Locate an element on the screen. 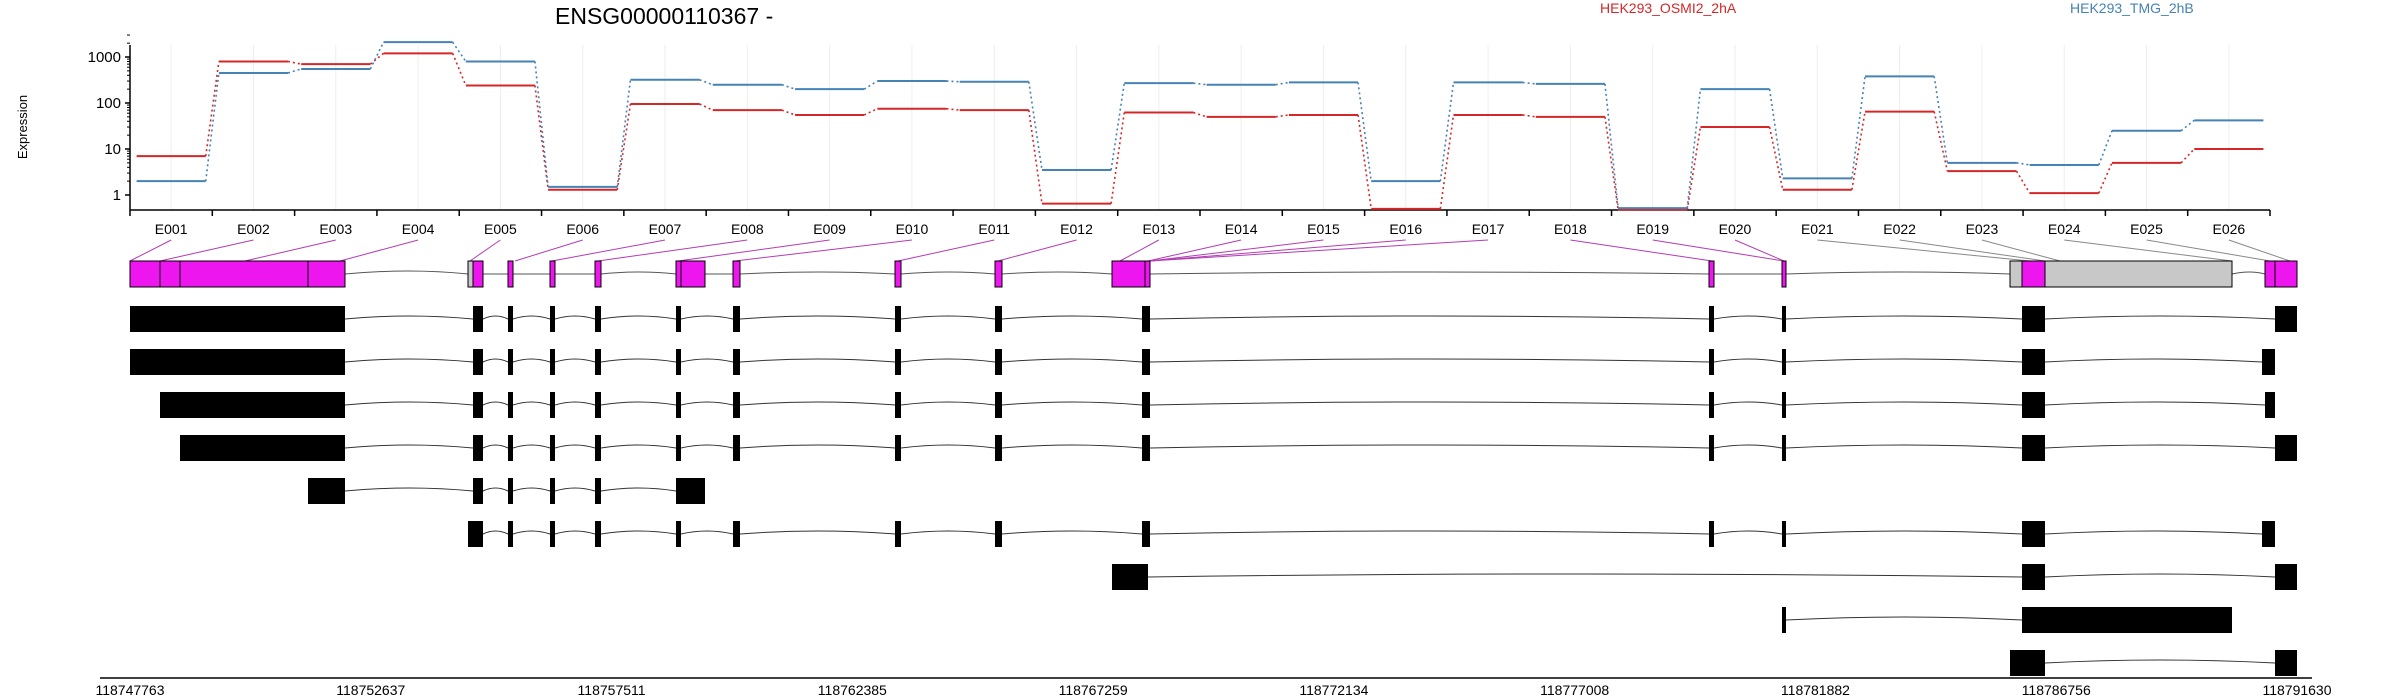 The width and height of the screenshot is (2400, 700). coordinate-label: 118772134 is located at coordinates (1333, 690).